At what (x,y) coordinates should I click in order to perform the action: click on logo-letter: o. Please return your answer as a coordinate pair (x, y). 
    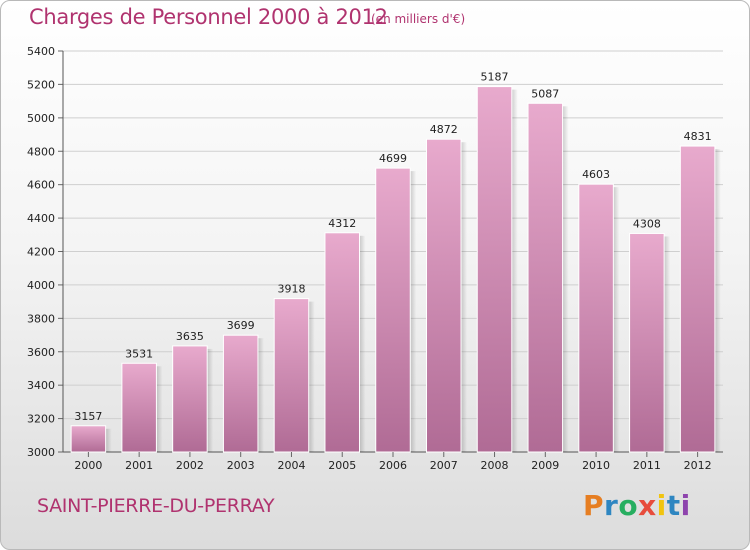
    Looking at the image, I should click on (628, 505).